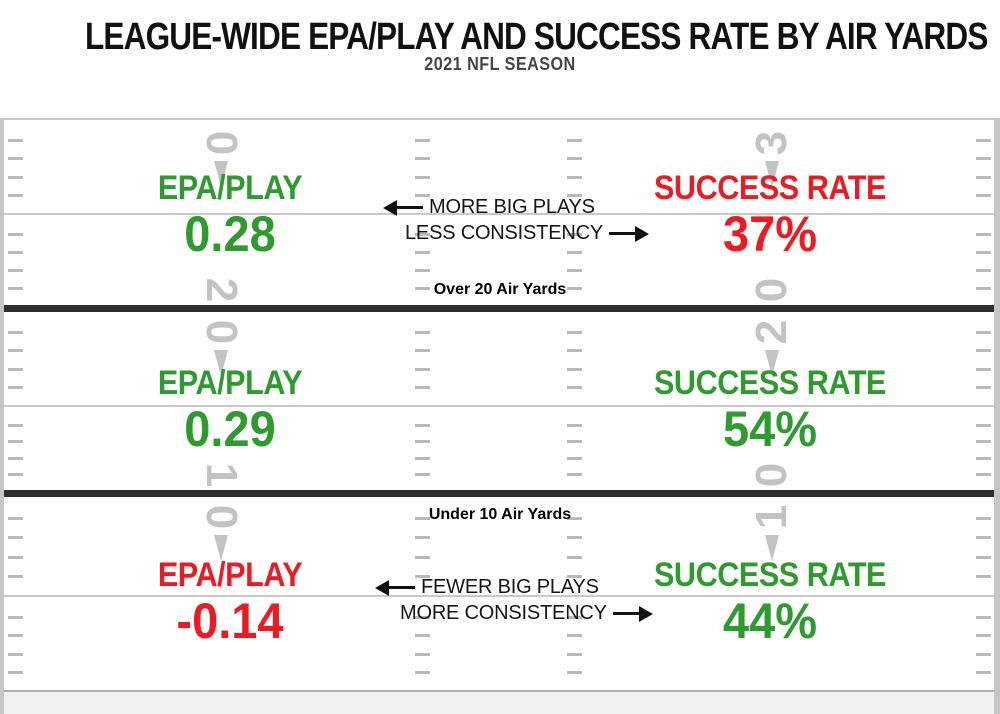 The width and height of the screenshot is (1000, 714). I want to click on stat-value: 44%, so click(770, 621).